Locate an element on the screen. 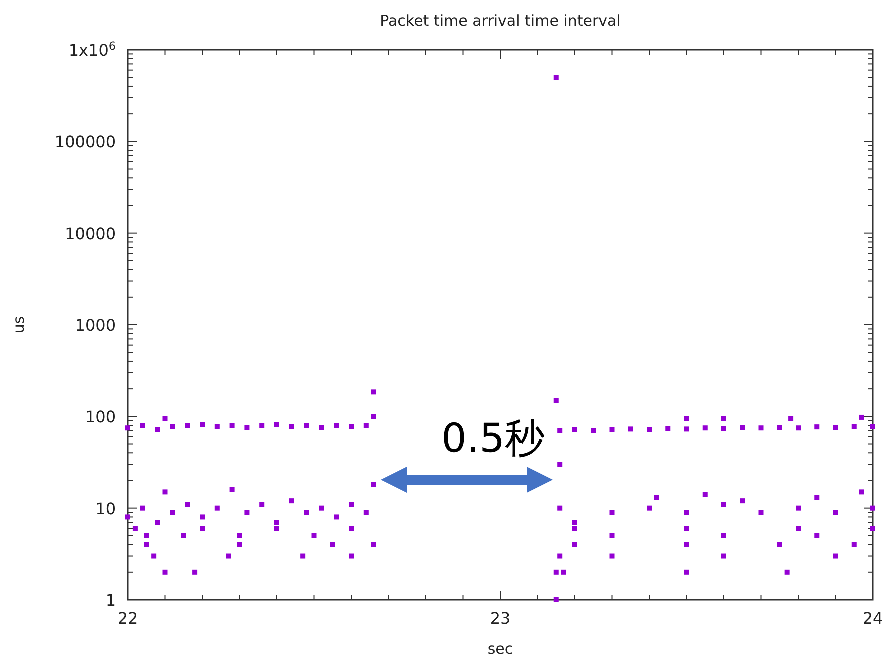 Image resolution: width=888 pixels, height=660 pixels. y-tick-label: 1 is located at coordinates (111, 600).